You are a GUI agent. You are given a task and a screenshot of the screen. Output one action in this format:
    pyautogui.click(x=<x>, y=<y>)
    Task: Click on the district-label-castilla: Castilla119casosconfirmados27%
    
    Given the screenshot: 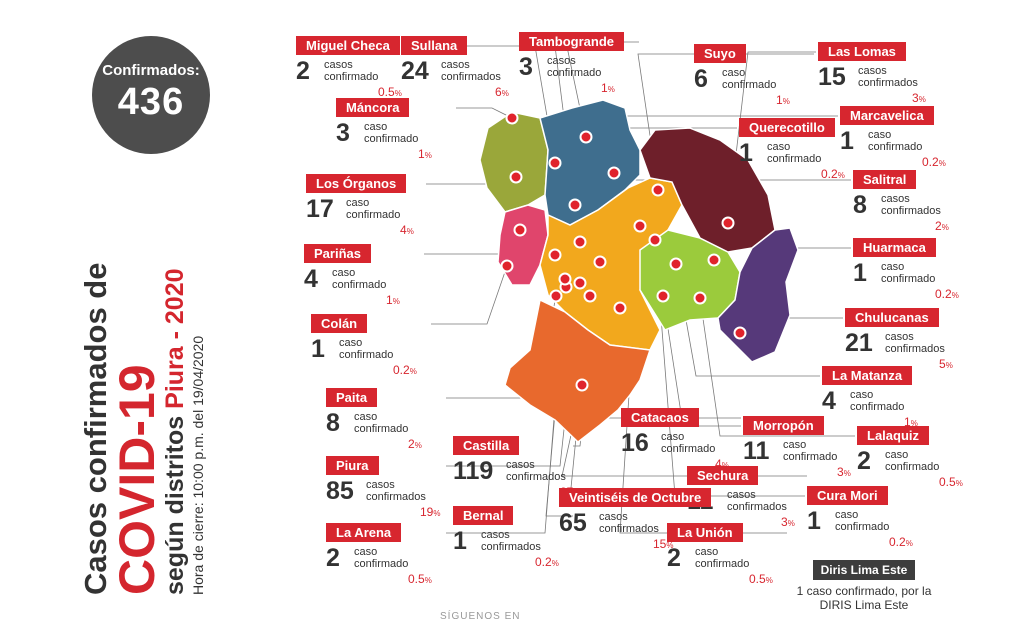 What is the action you would take?
    pyautogui.click(x=516, y=468)
    